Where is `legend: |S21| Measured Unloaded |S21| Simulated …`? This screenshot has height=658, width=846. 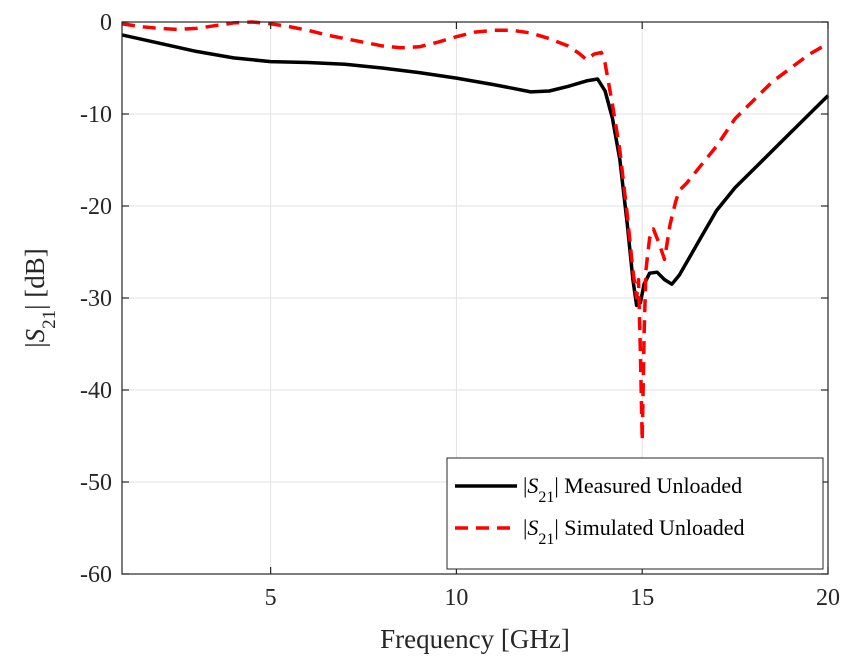
legend: |S21| Measured Unloaded |S21| Simulated … is located at coordinates (635, 513).